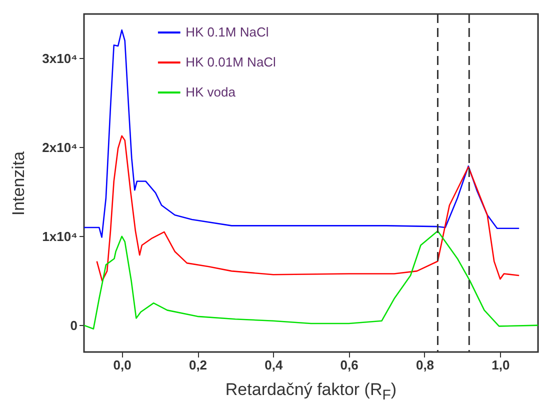 Image resolution: width=539 pixels, height=409 pixels. I want to click on y-tick-label: 0, so click(74, 325).